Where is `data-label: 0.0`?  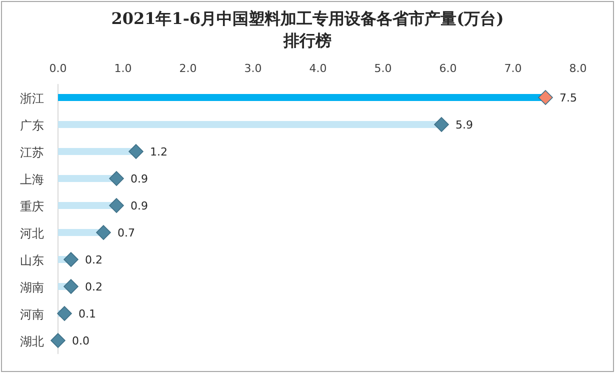
data-label: 0.0 is located at coordinates (81, 341).